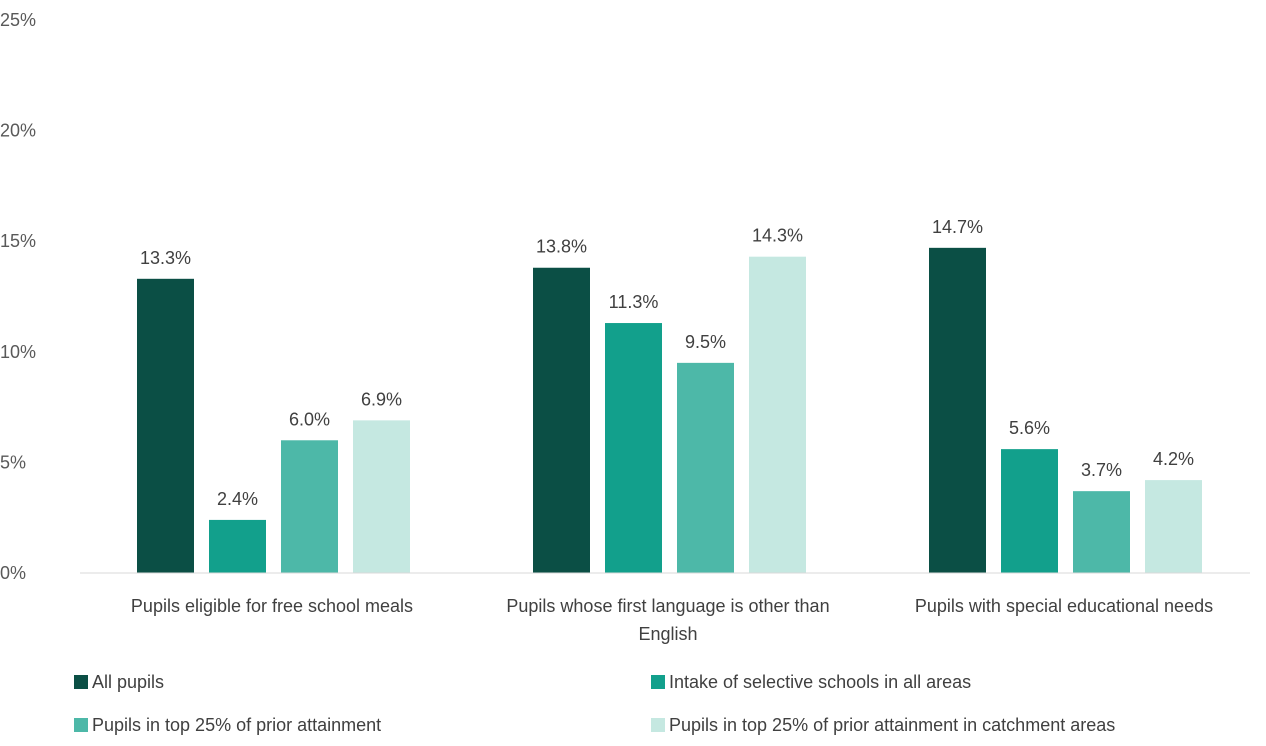  What do you see at coordinates (165, 258) in the screenshot?
I see `data-label: 13.3%` at bounding box center [165, 258].